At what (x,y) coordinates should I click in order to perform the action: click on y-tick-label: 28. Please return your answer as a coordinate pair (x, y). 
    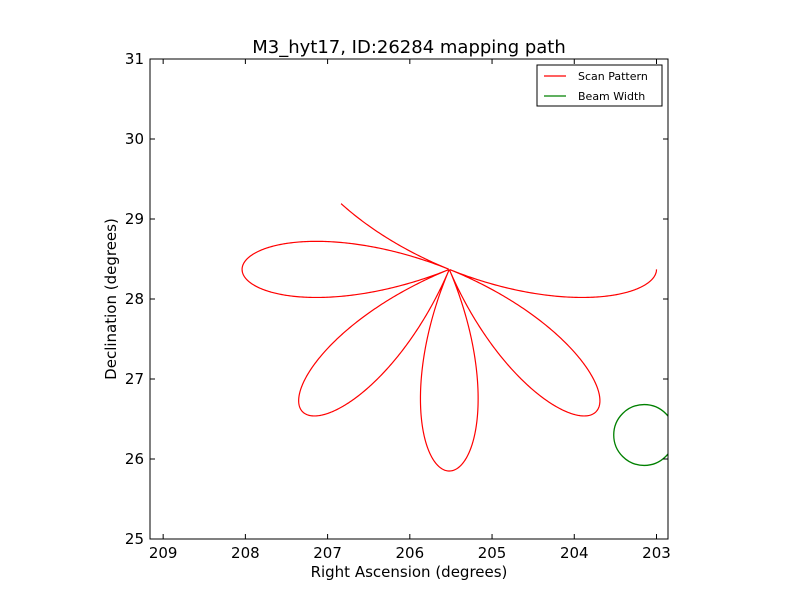
    Looking at the image, I should click on (134, 299).